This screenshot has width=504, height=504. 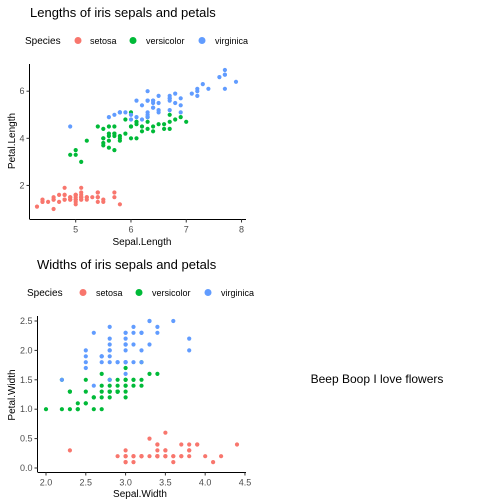 I want to click on x-tick-label: 7, so click(x=186, y=230).